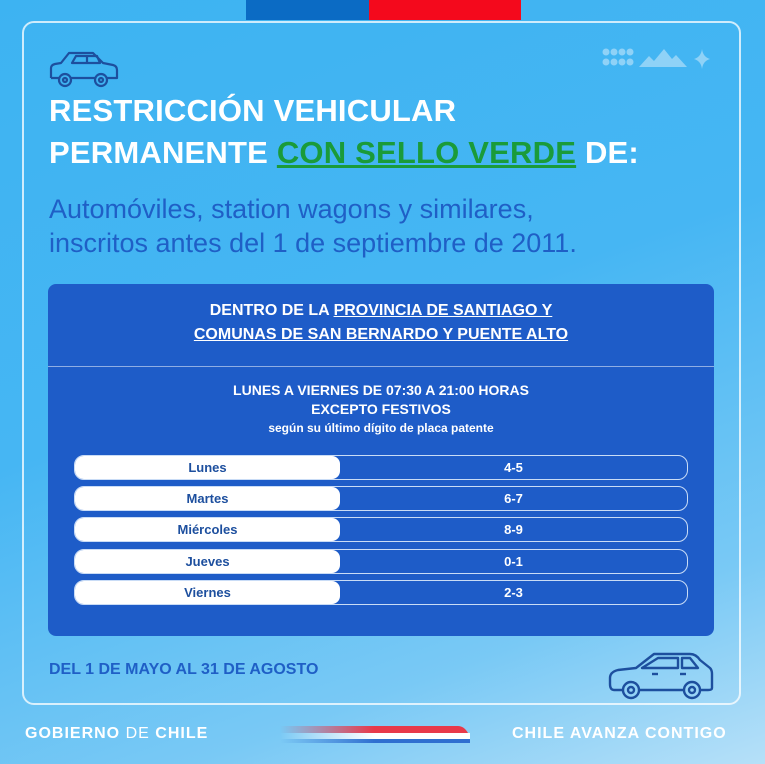 This screenshot has width=765, height=764. What do you see at coordinates (513, 561) in the screenshot?
I see `digits-cell: 0-1` at bounding box center [513, 561].